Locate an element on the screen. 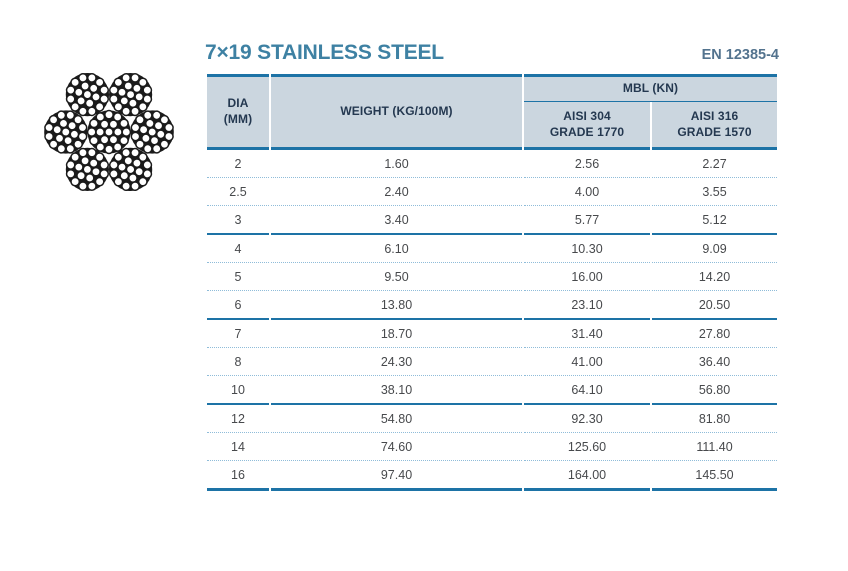 Image resolution: width=848 pixels, height=571 pixels. cell-dia: 5 is located at coordinates (238, 277).